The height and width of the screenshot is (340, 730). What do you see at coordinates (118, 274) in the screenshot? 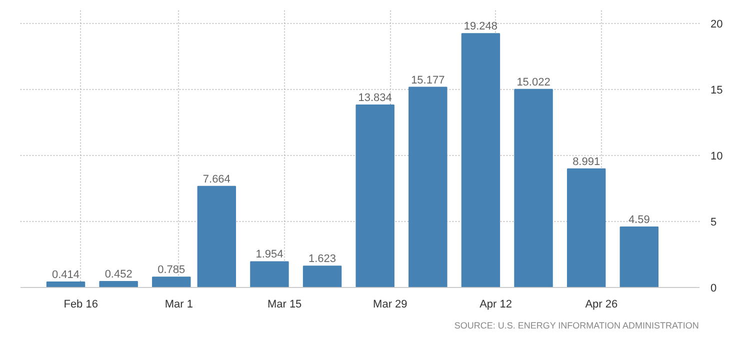
I see `data-label: 0.452` at bounding box center [118, 274].